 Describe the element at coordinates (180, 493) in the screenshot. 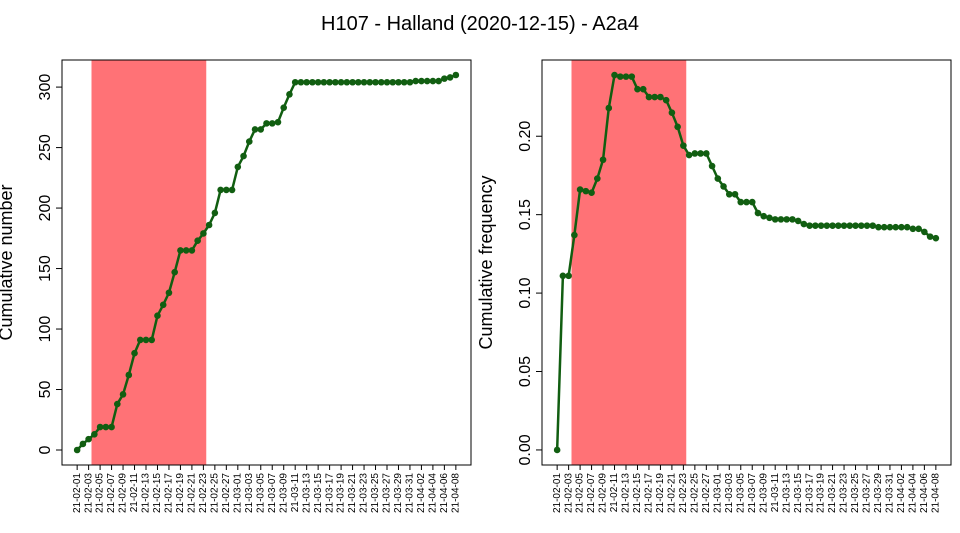

I see `x-tick-label: 21-02-19` at that location.